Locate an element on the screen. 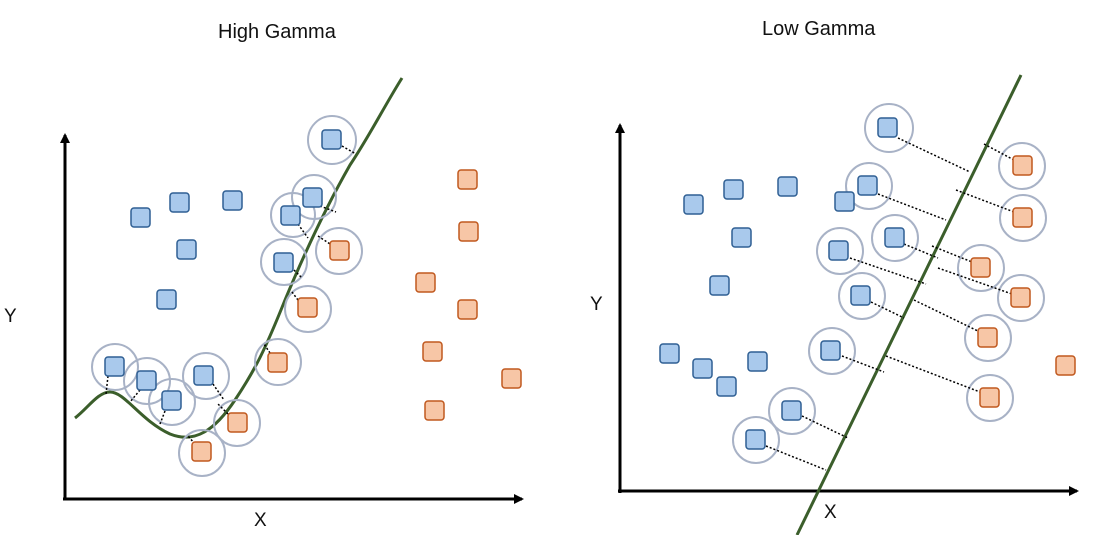 The height and width of the screenshot is (535, 1101). y-axis-label-high-gamma: Y is located at coordinates (10, 316).